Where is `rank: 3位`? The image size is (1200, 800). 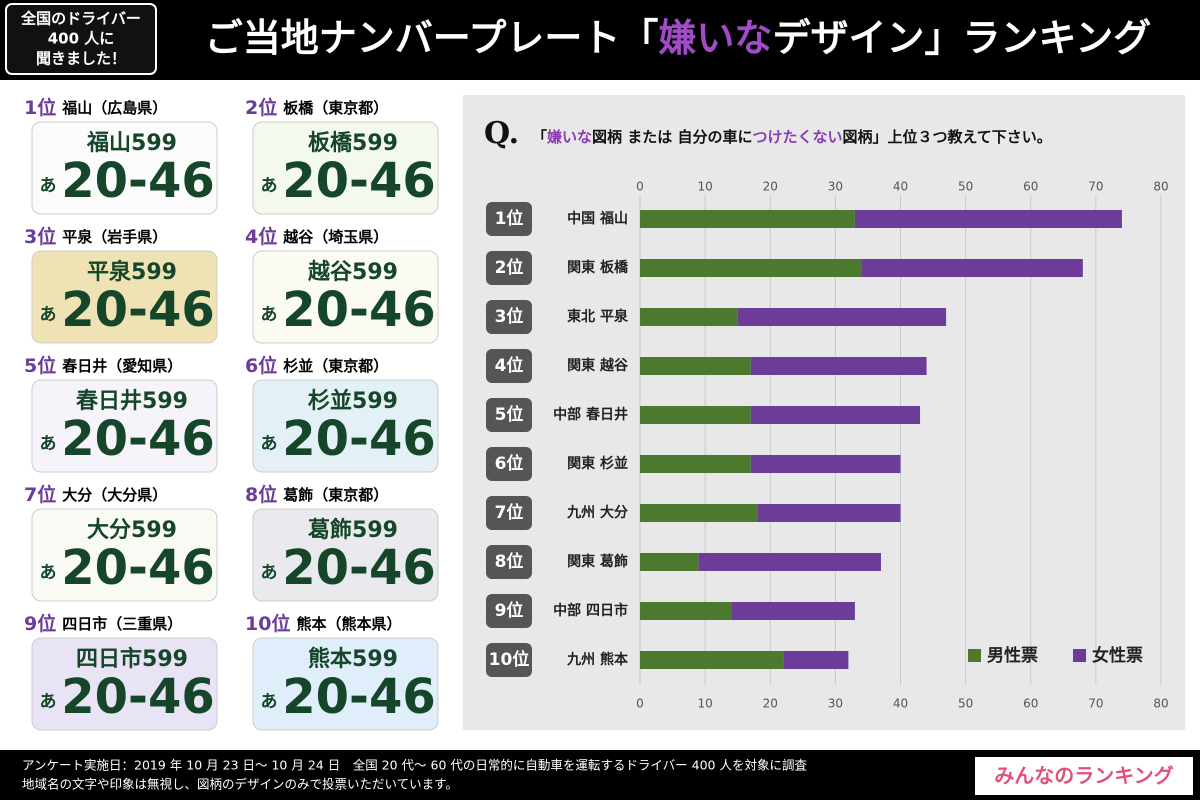 rank: 3位 is located at coordinates (40, 236).